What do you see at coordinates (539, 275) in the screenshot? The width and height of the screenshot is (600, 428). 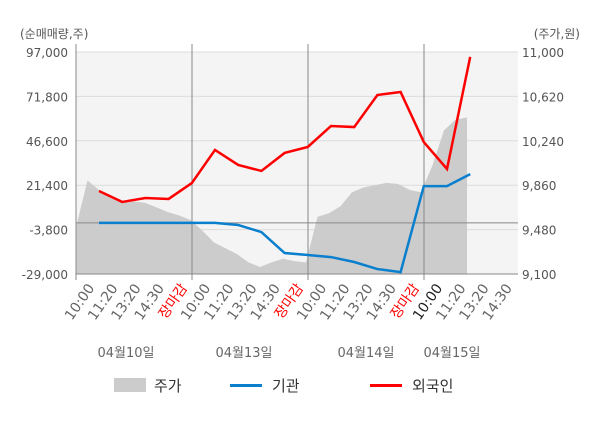 I see `right-tick-label: 9,100` at bounding box center [539, 275].